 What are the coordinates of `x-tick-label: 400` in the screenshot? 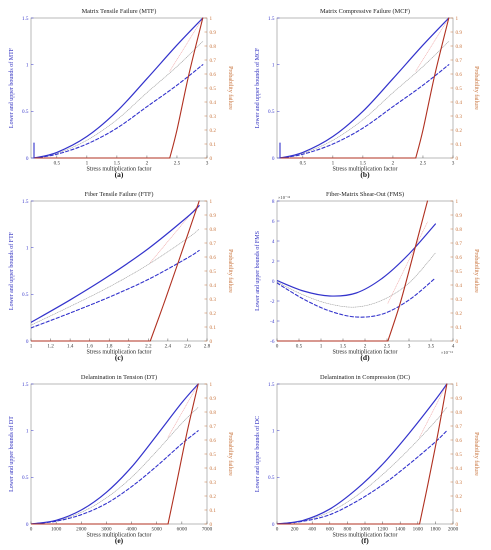 It's located at (312, 530).